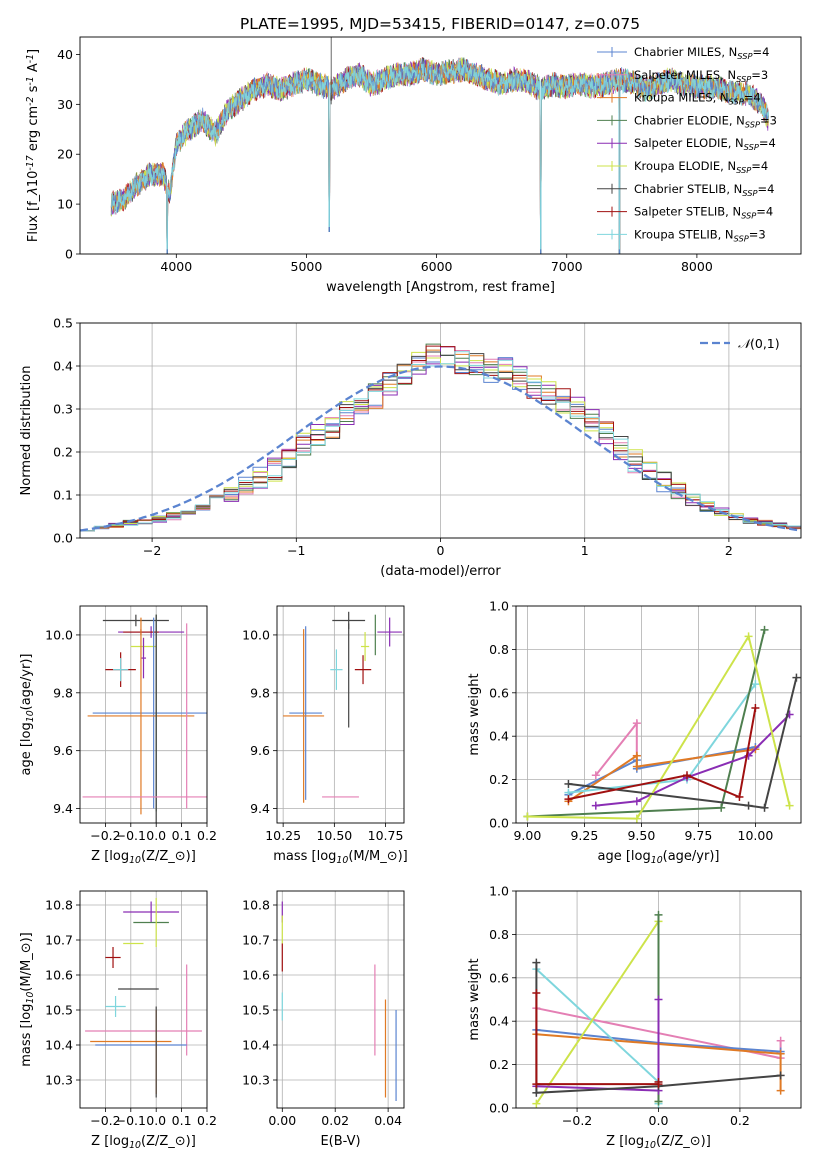 This screenshot has height=1170, width=819. I want to click on histogram-steps, so click(440, 440).